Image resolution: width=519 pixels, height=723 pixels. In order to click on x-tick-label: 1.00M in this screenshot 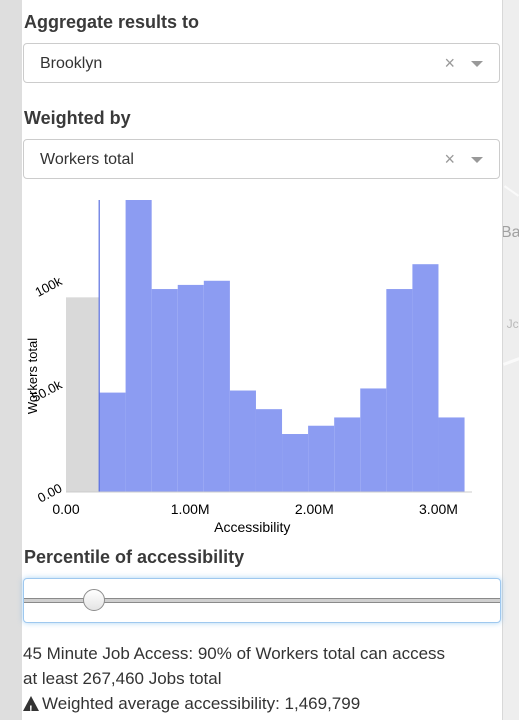, I will do `click(190, 509)`.